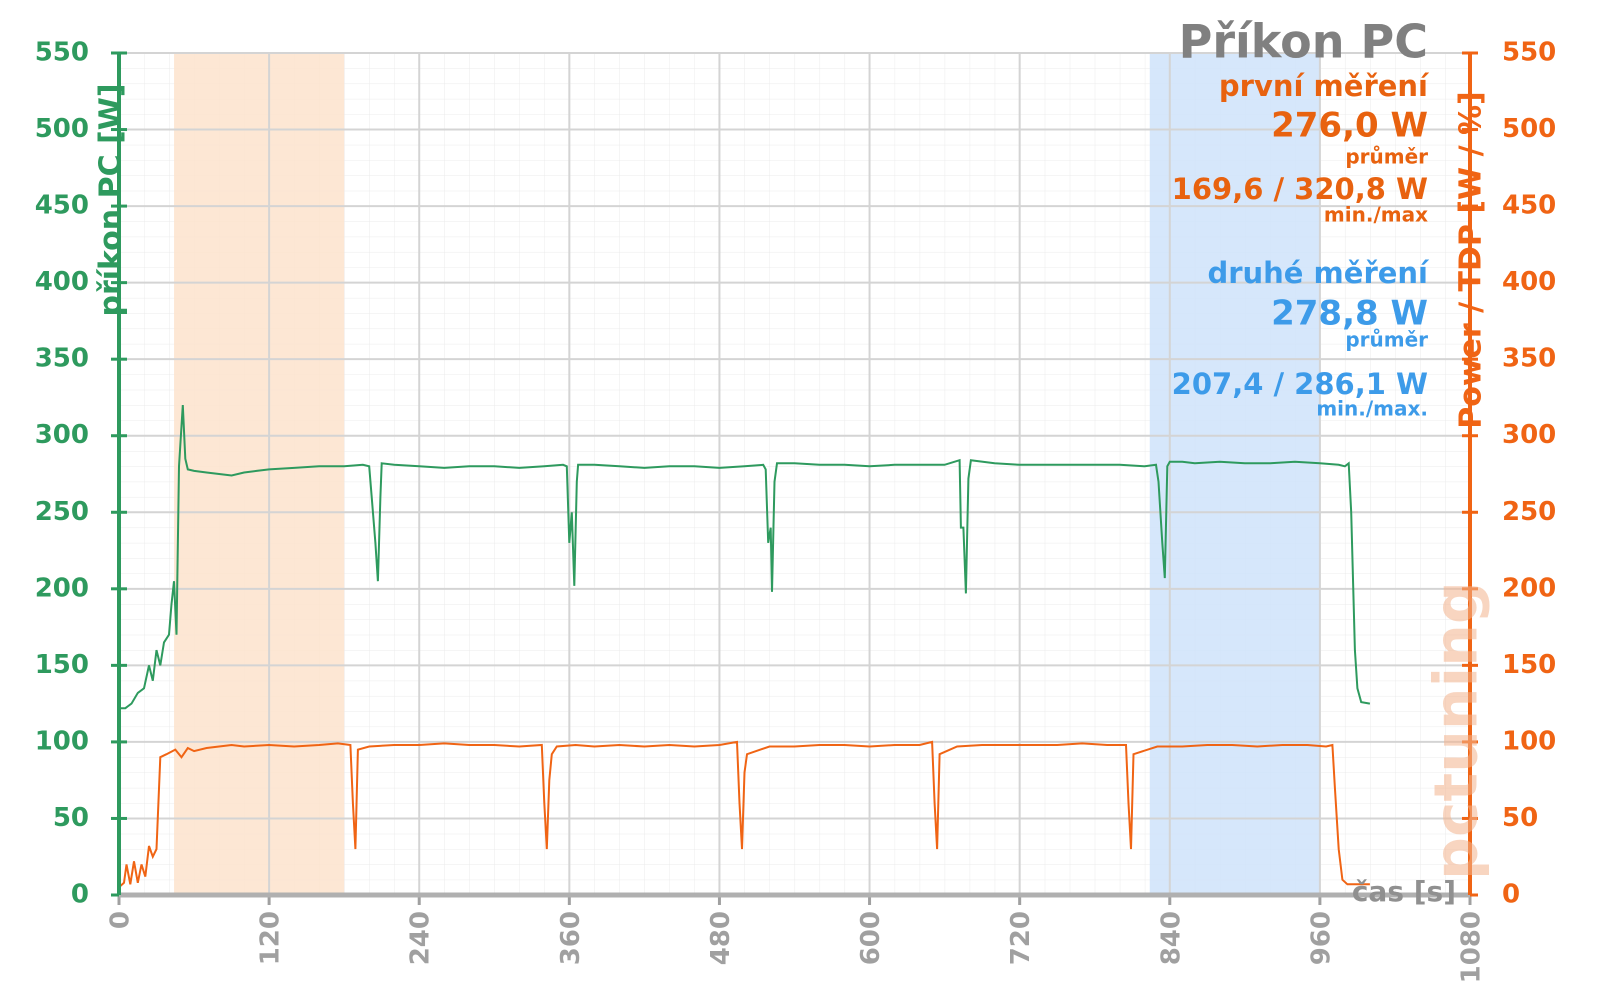 This screenshot has height=1008, width=1600. What do you see at coordinates (1372, 409) in the screenshot?
I see `annotation: min./max.` at bounding box center [1372, 409].